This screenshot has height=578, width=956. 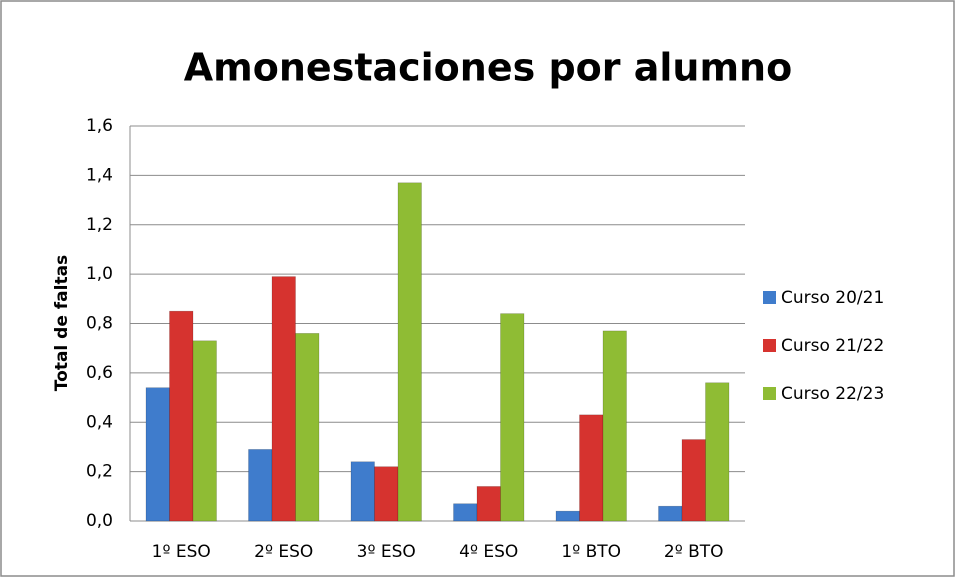 What do you see at coordinates (99, 274) in the screenshot?
I see `y-tick-label: 1,0` at bounding box center [99, 274].